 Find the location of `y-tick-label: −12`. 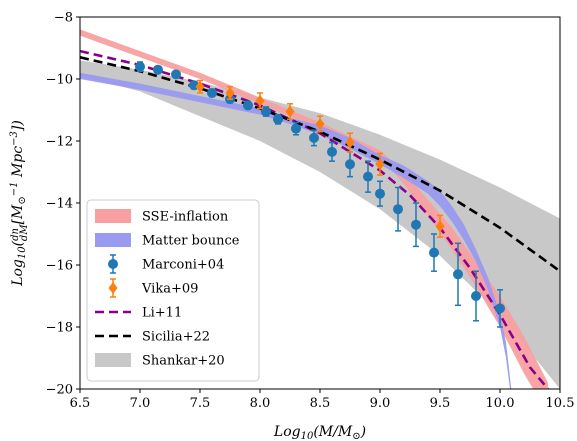

y-tick-label: −12 is located at coordinates (59, 142).